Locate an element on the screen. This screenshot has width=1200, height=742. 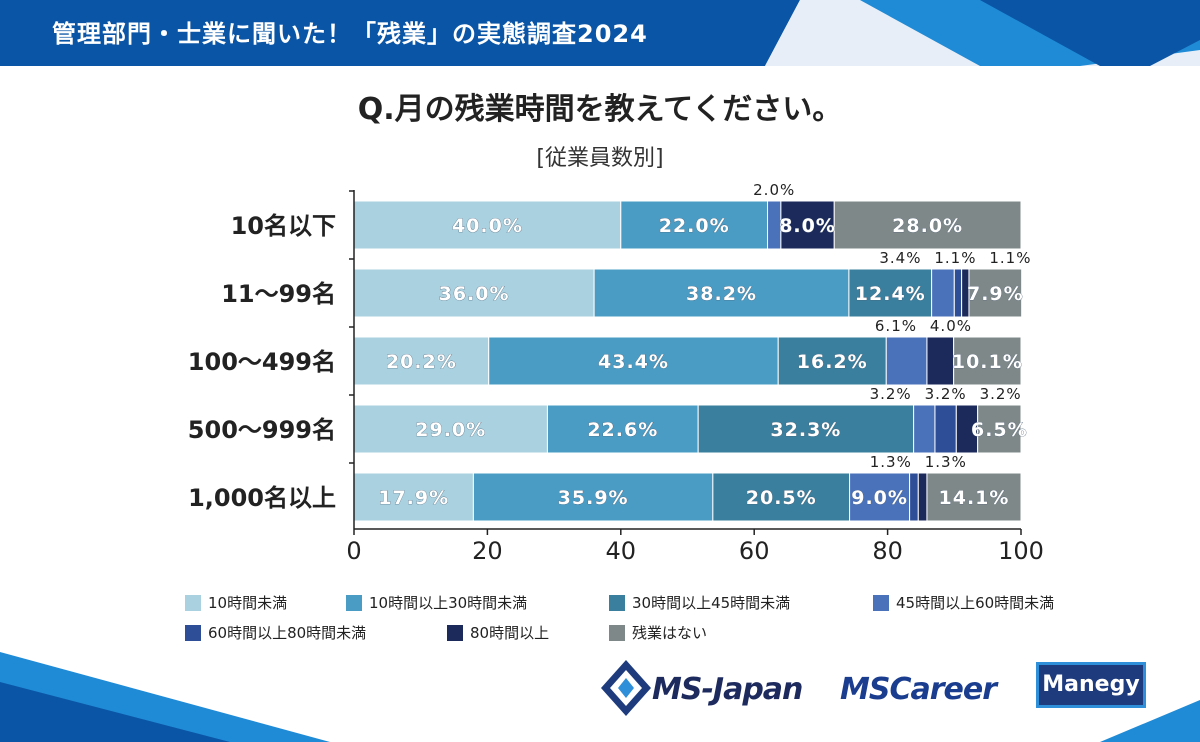
data-label: 29.0% is located at coordinates (450, 430).